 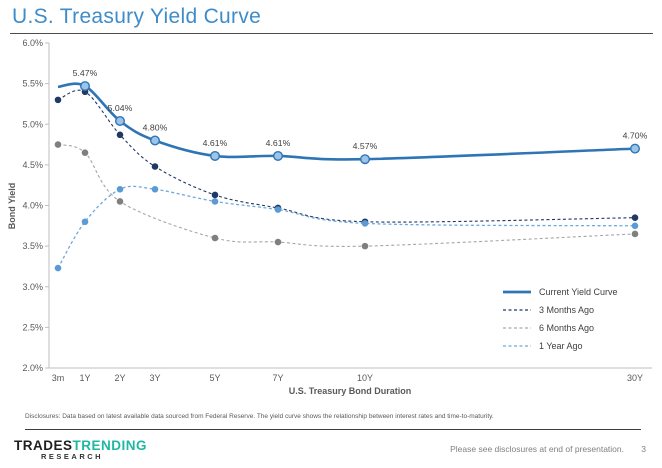 I want to click on x-tick-label: 1Y, so click(x=84, y=378).